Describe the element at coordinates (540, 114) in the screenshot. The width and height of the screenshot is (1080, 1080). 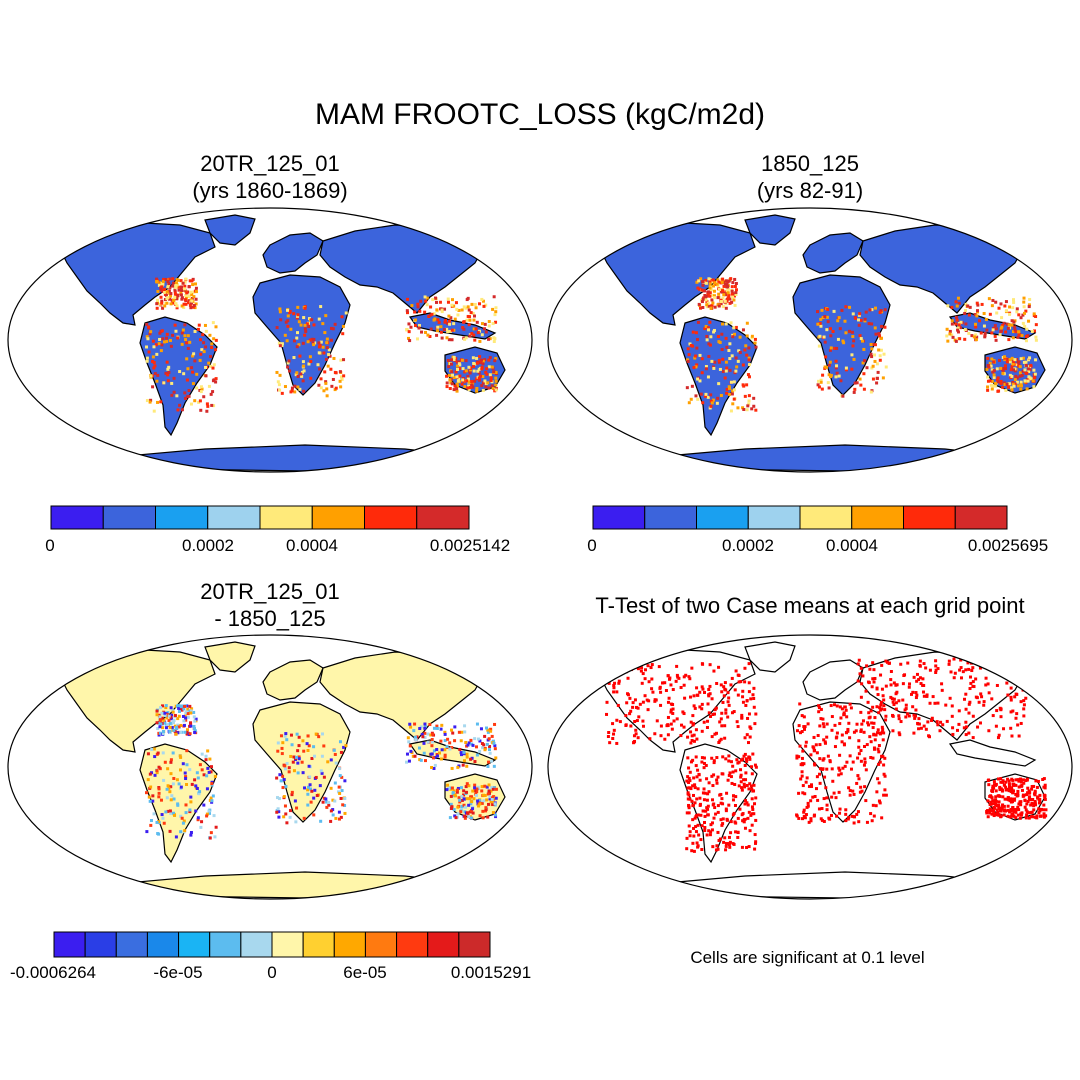
I see `main-title: MAM FROOTC_LOSS (kgC/m2d)` at that location.